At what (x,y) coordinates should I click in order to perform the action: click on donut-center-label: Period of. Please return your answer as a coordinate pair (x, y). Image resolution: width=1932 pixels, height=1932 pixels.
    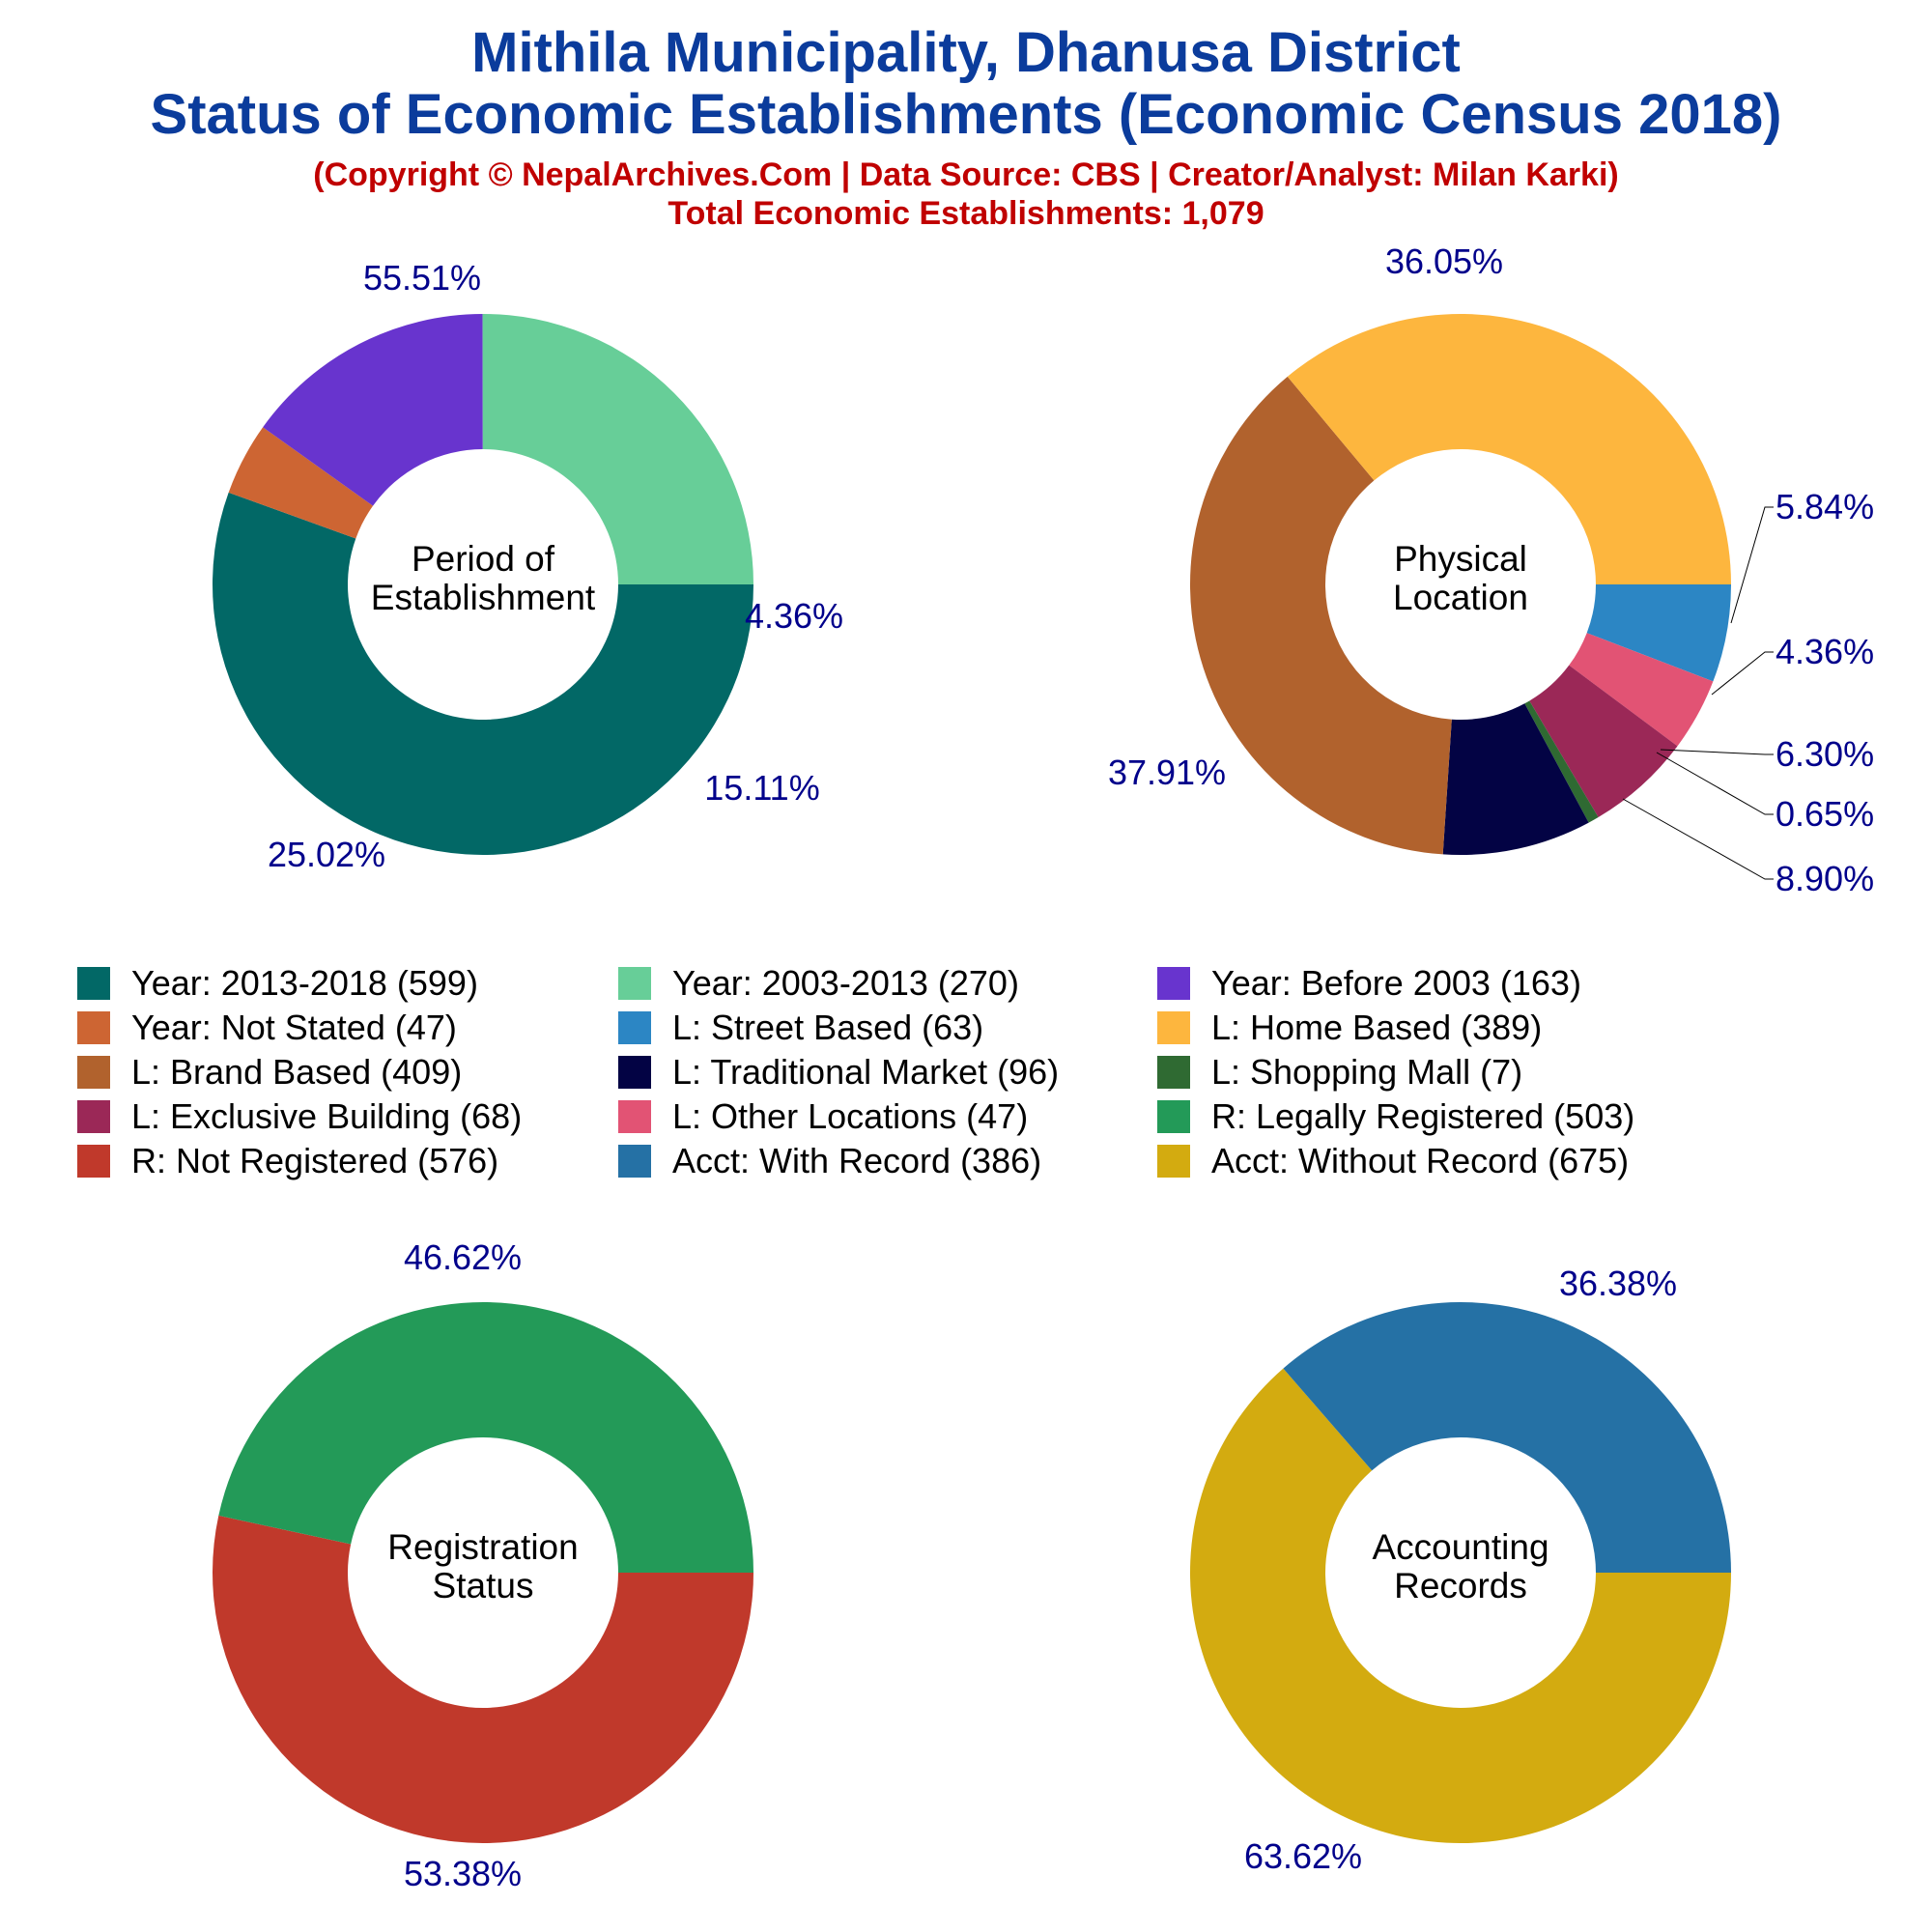
    Looking at the image, I should click on (483, 559).